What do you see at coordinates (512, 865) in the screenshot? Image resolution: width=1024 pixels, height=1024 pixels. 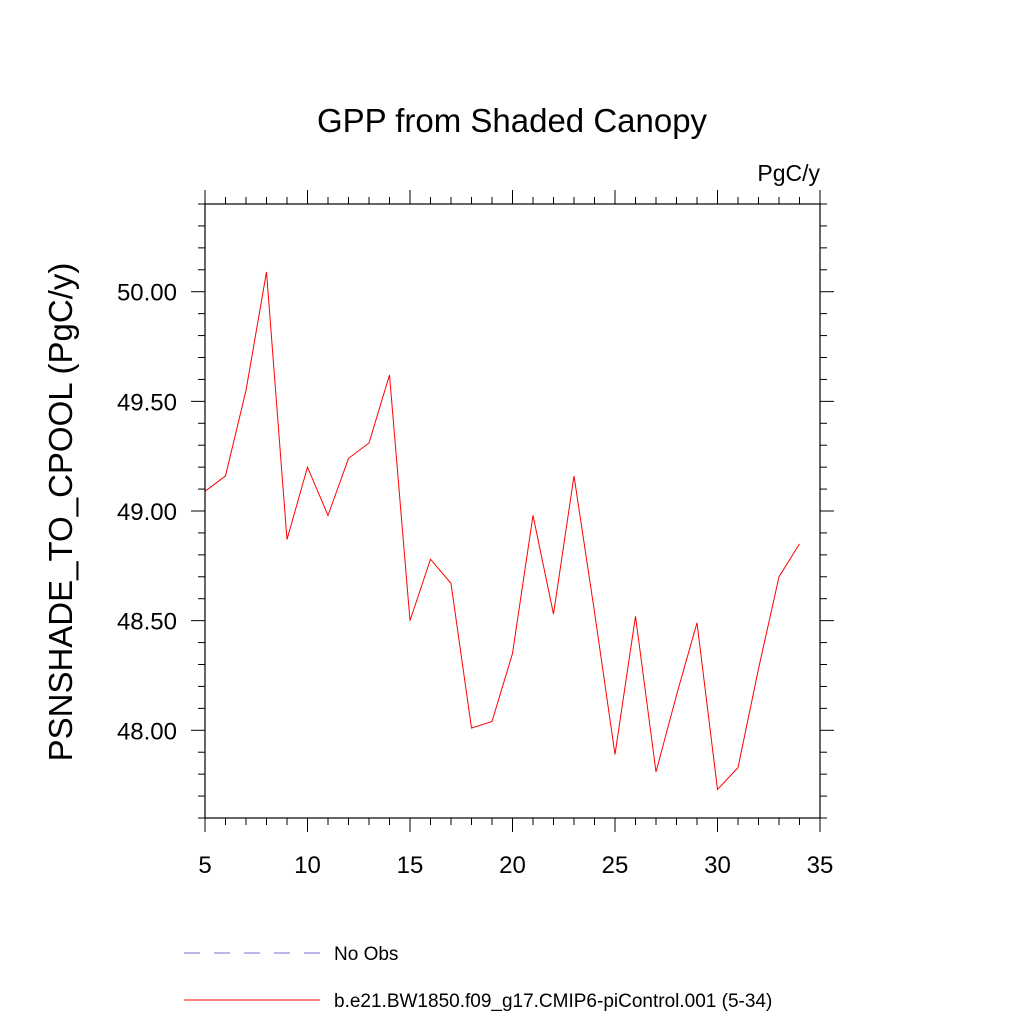 I see `x-tick-label: 20` at bounding box center [512, 865].